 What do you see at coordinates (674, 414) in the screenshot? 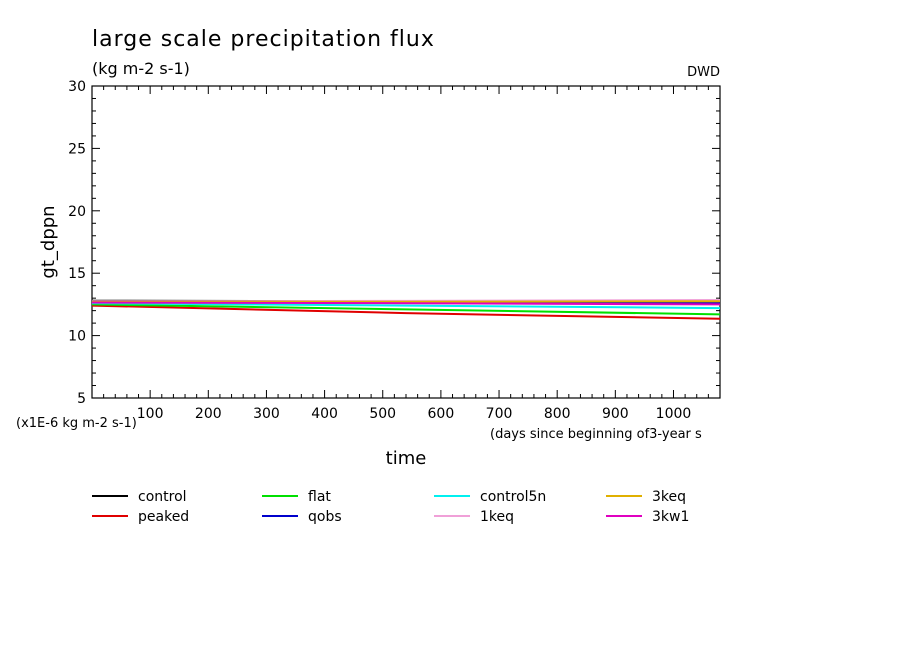
I see `x-tick-label: 1000` at bounding box center [674, 414].